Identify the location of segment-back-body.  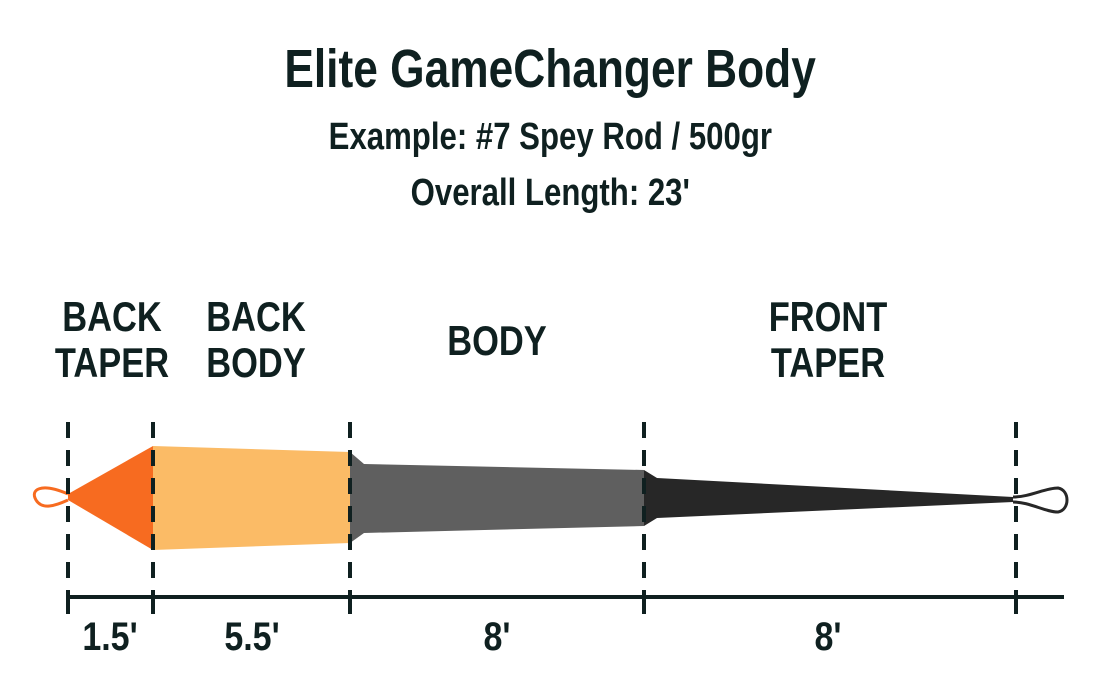
(251, 498).